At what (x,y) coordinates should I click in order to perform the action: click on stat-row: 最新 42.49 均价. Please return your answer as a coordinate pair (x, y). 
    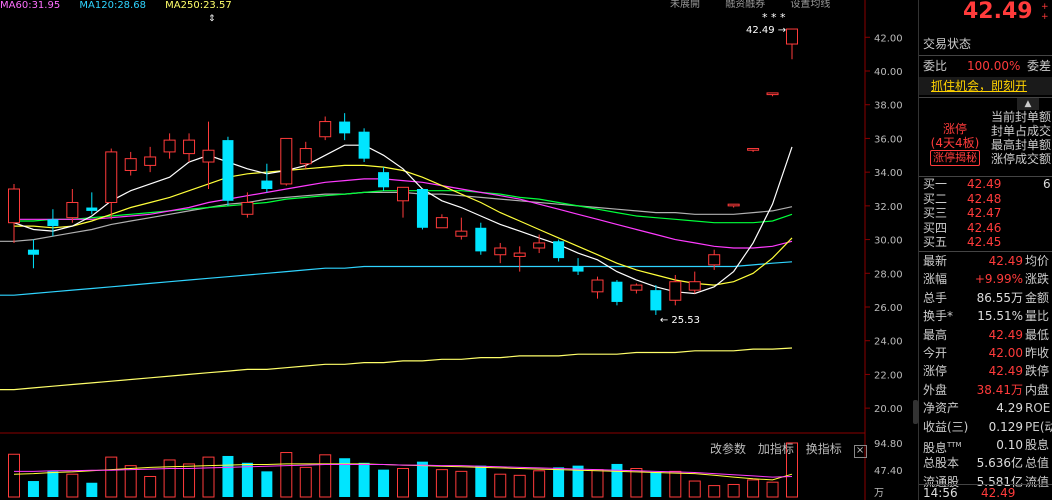
    Looking at the image, I should click on (985, 261).